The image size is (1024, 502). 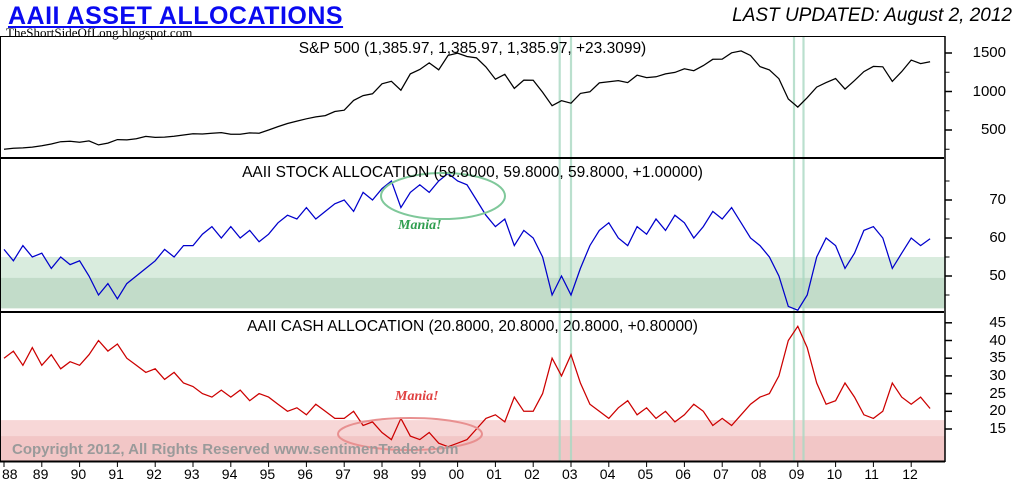 I want to click on mania-annotation-stock: Mania!, so click(x=420, y=225).